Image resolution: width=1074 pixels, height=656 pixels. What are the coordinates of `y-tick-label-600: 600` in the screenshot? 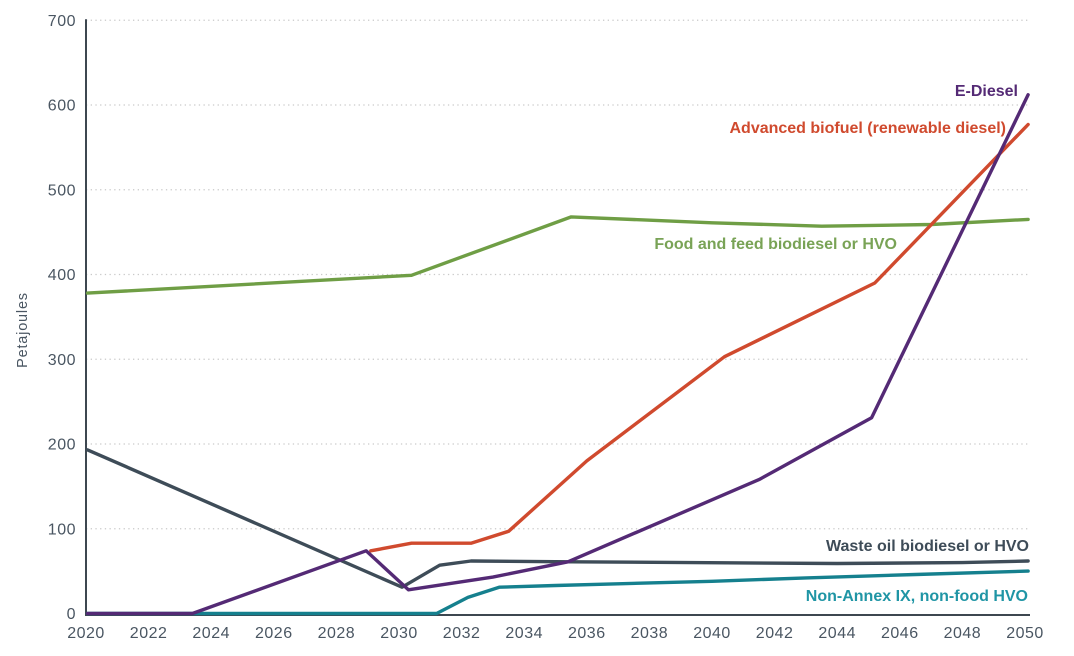 It's located at (62, 106).